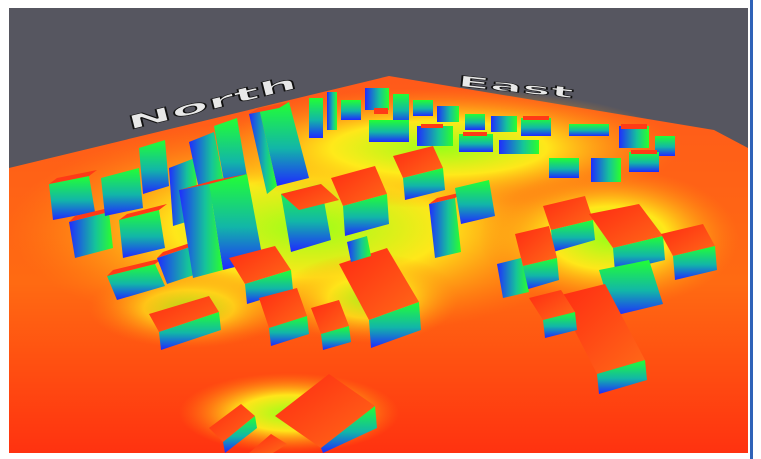  What do you see at coordinates (259, 190) in the screenshot?
I see `tall-towers` at bounding box center [259, 190].